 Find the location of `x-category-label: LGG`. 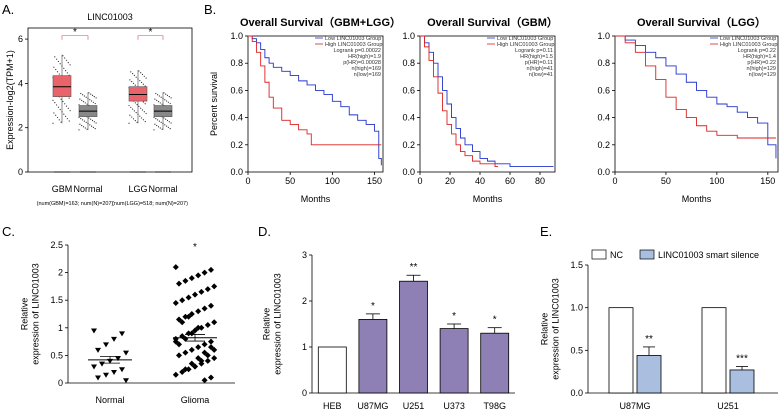

x-category-label: LGG is located at coordinates (137, 189).